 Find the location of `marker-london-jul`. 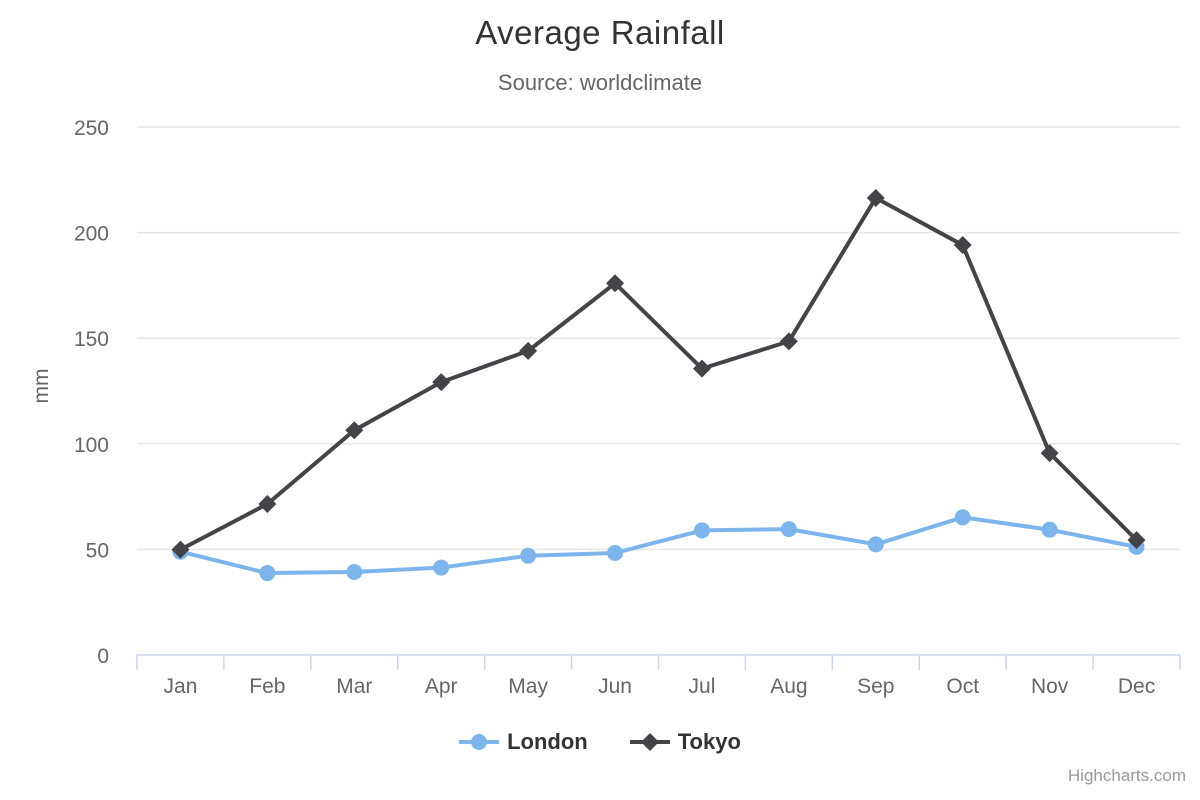

marker-london-jul is located at coordinates (701, 530).